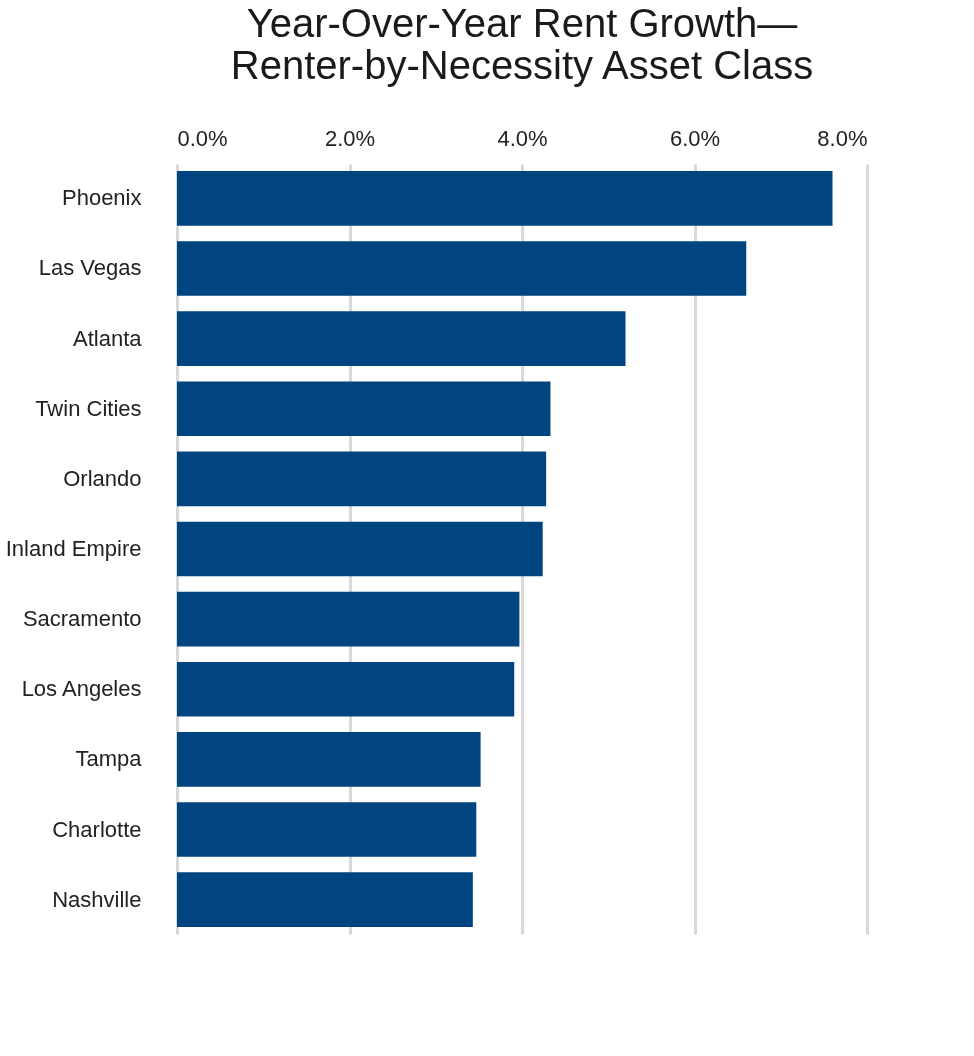 The height and width of the screenshot is (1056, 974). I want to click on y-tick-label: Inland Empire, so click(73, 548).